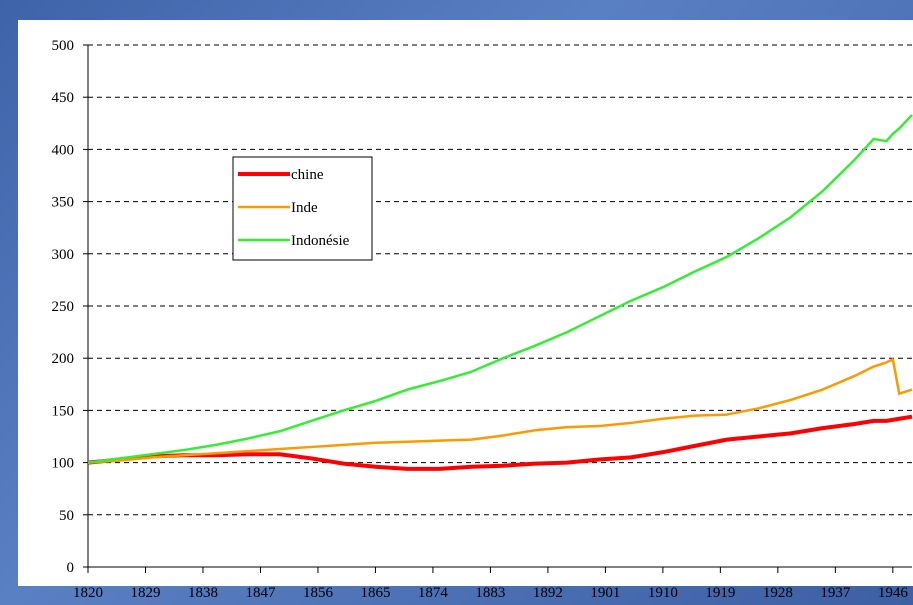 This screenshot has height=605, width=913. Describe the element at coordinates (66, 516) in the screenshot. I see `y-tick-label: 50` at that location.